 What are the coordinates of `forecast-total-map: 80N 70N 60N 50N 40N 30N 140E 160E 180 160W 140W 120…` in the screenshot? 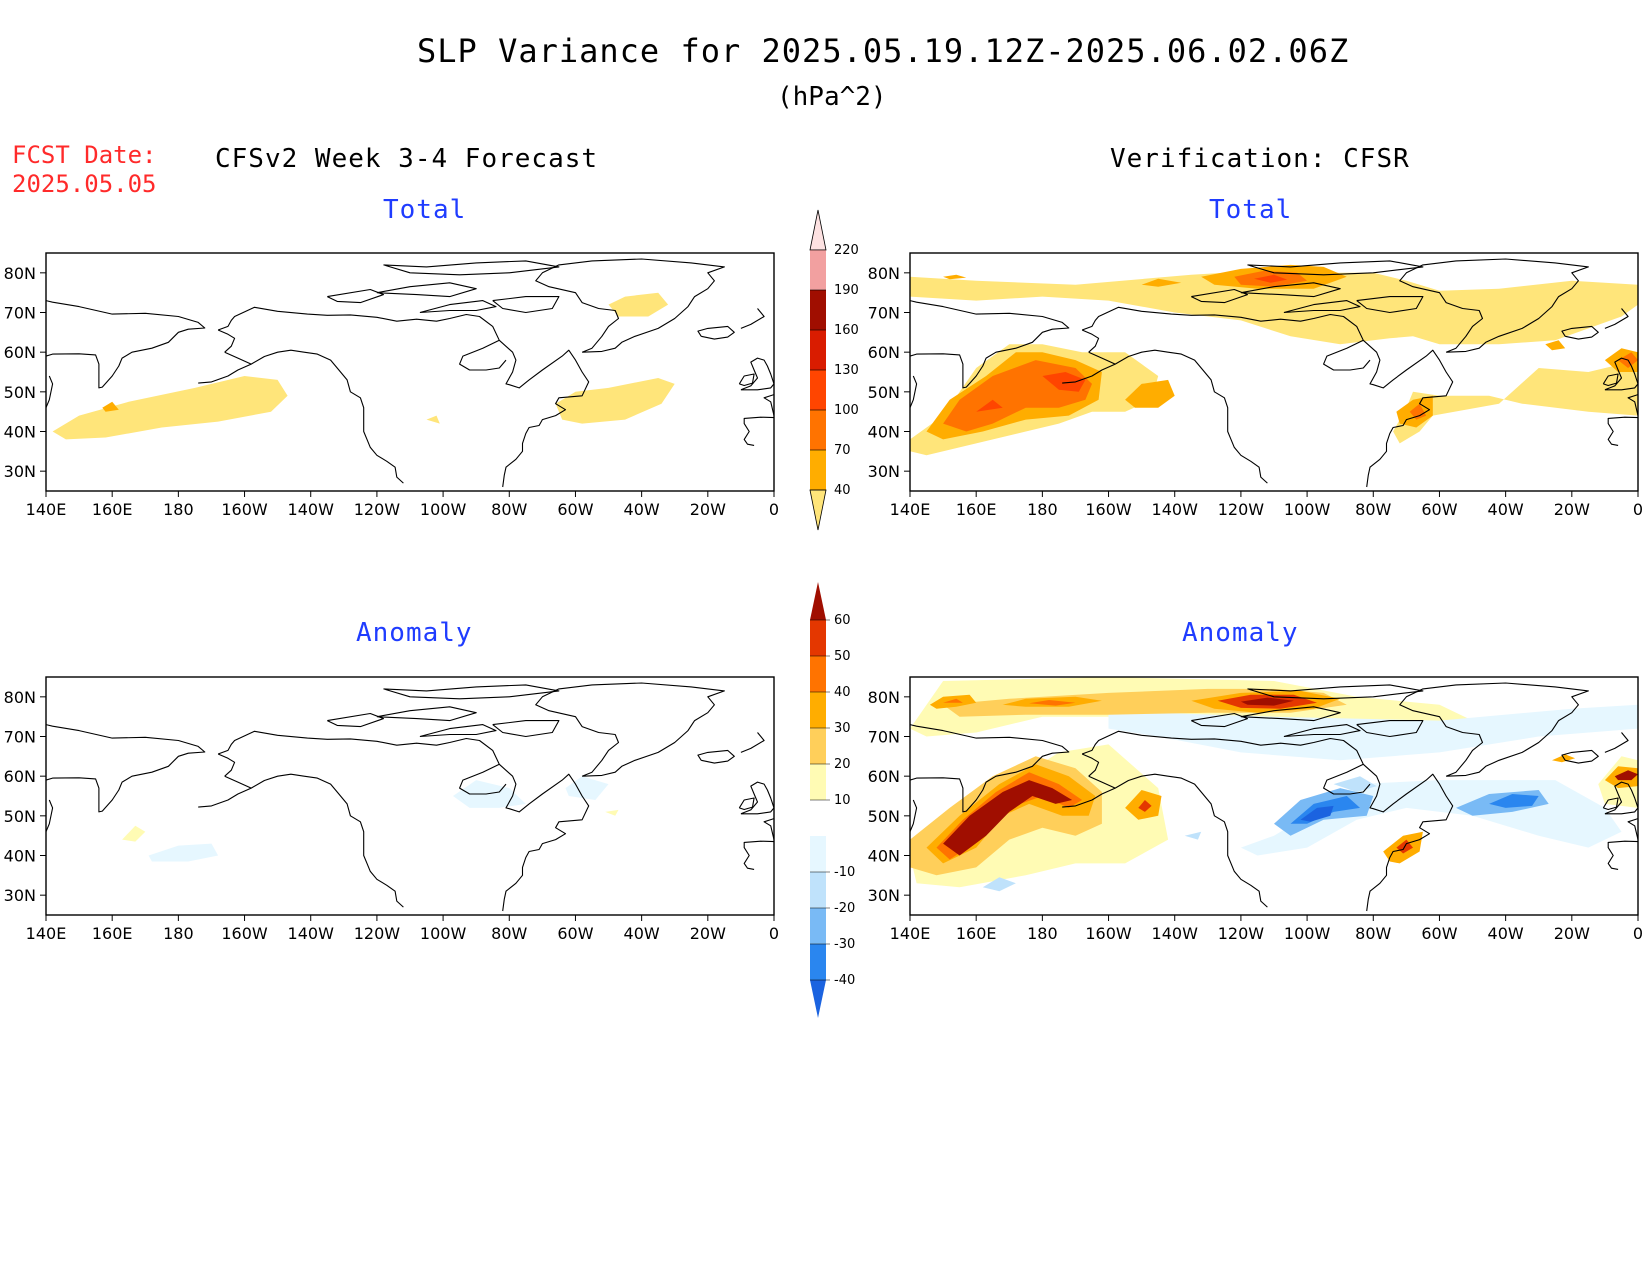 It's located at (391, 385).